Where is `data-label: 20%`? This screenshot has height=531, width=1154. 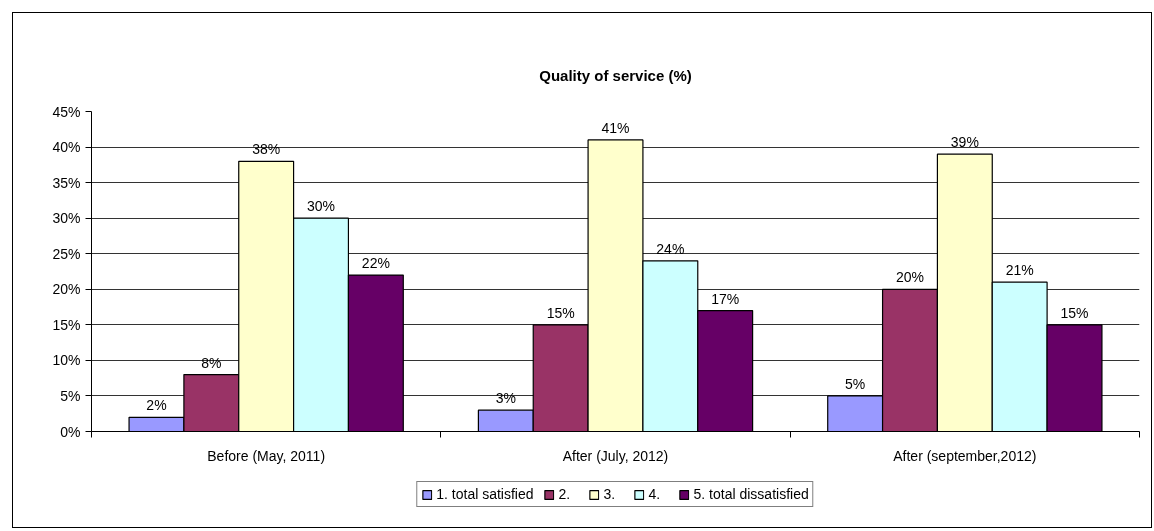
data-label: 20% is located at coordinates (910, 277).